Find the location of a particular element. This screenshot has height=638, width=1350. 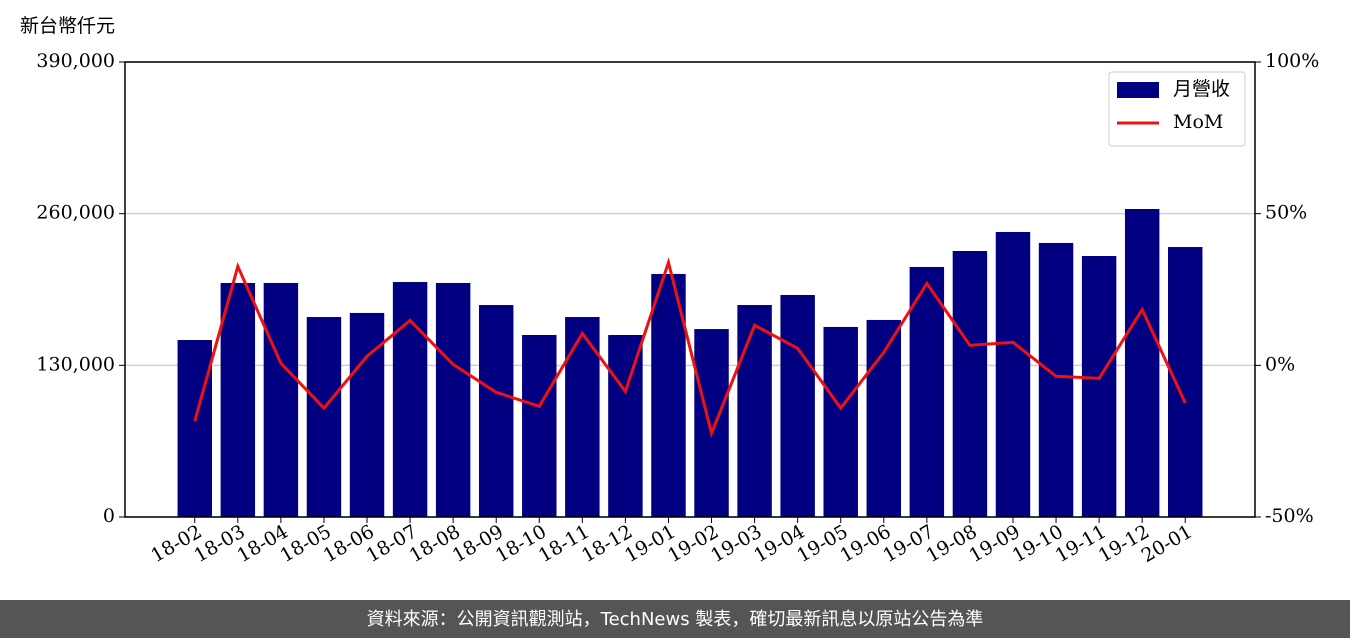

footer-bar is located at coordinates (675, 619).